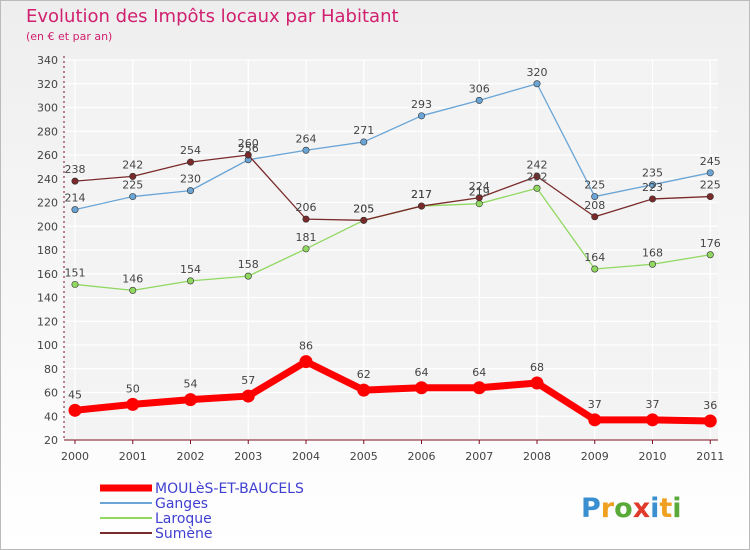  What do you see at coordinates (306, 237) in the screenshot?
I see `data-label: 181` at bounding box center [306, 237].